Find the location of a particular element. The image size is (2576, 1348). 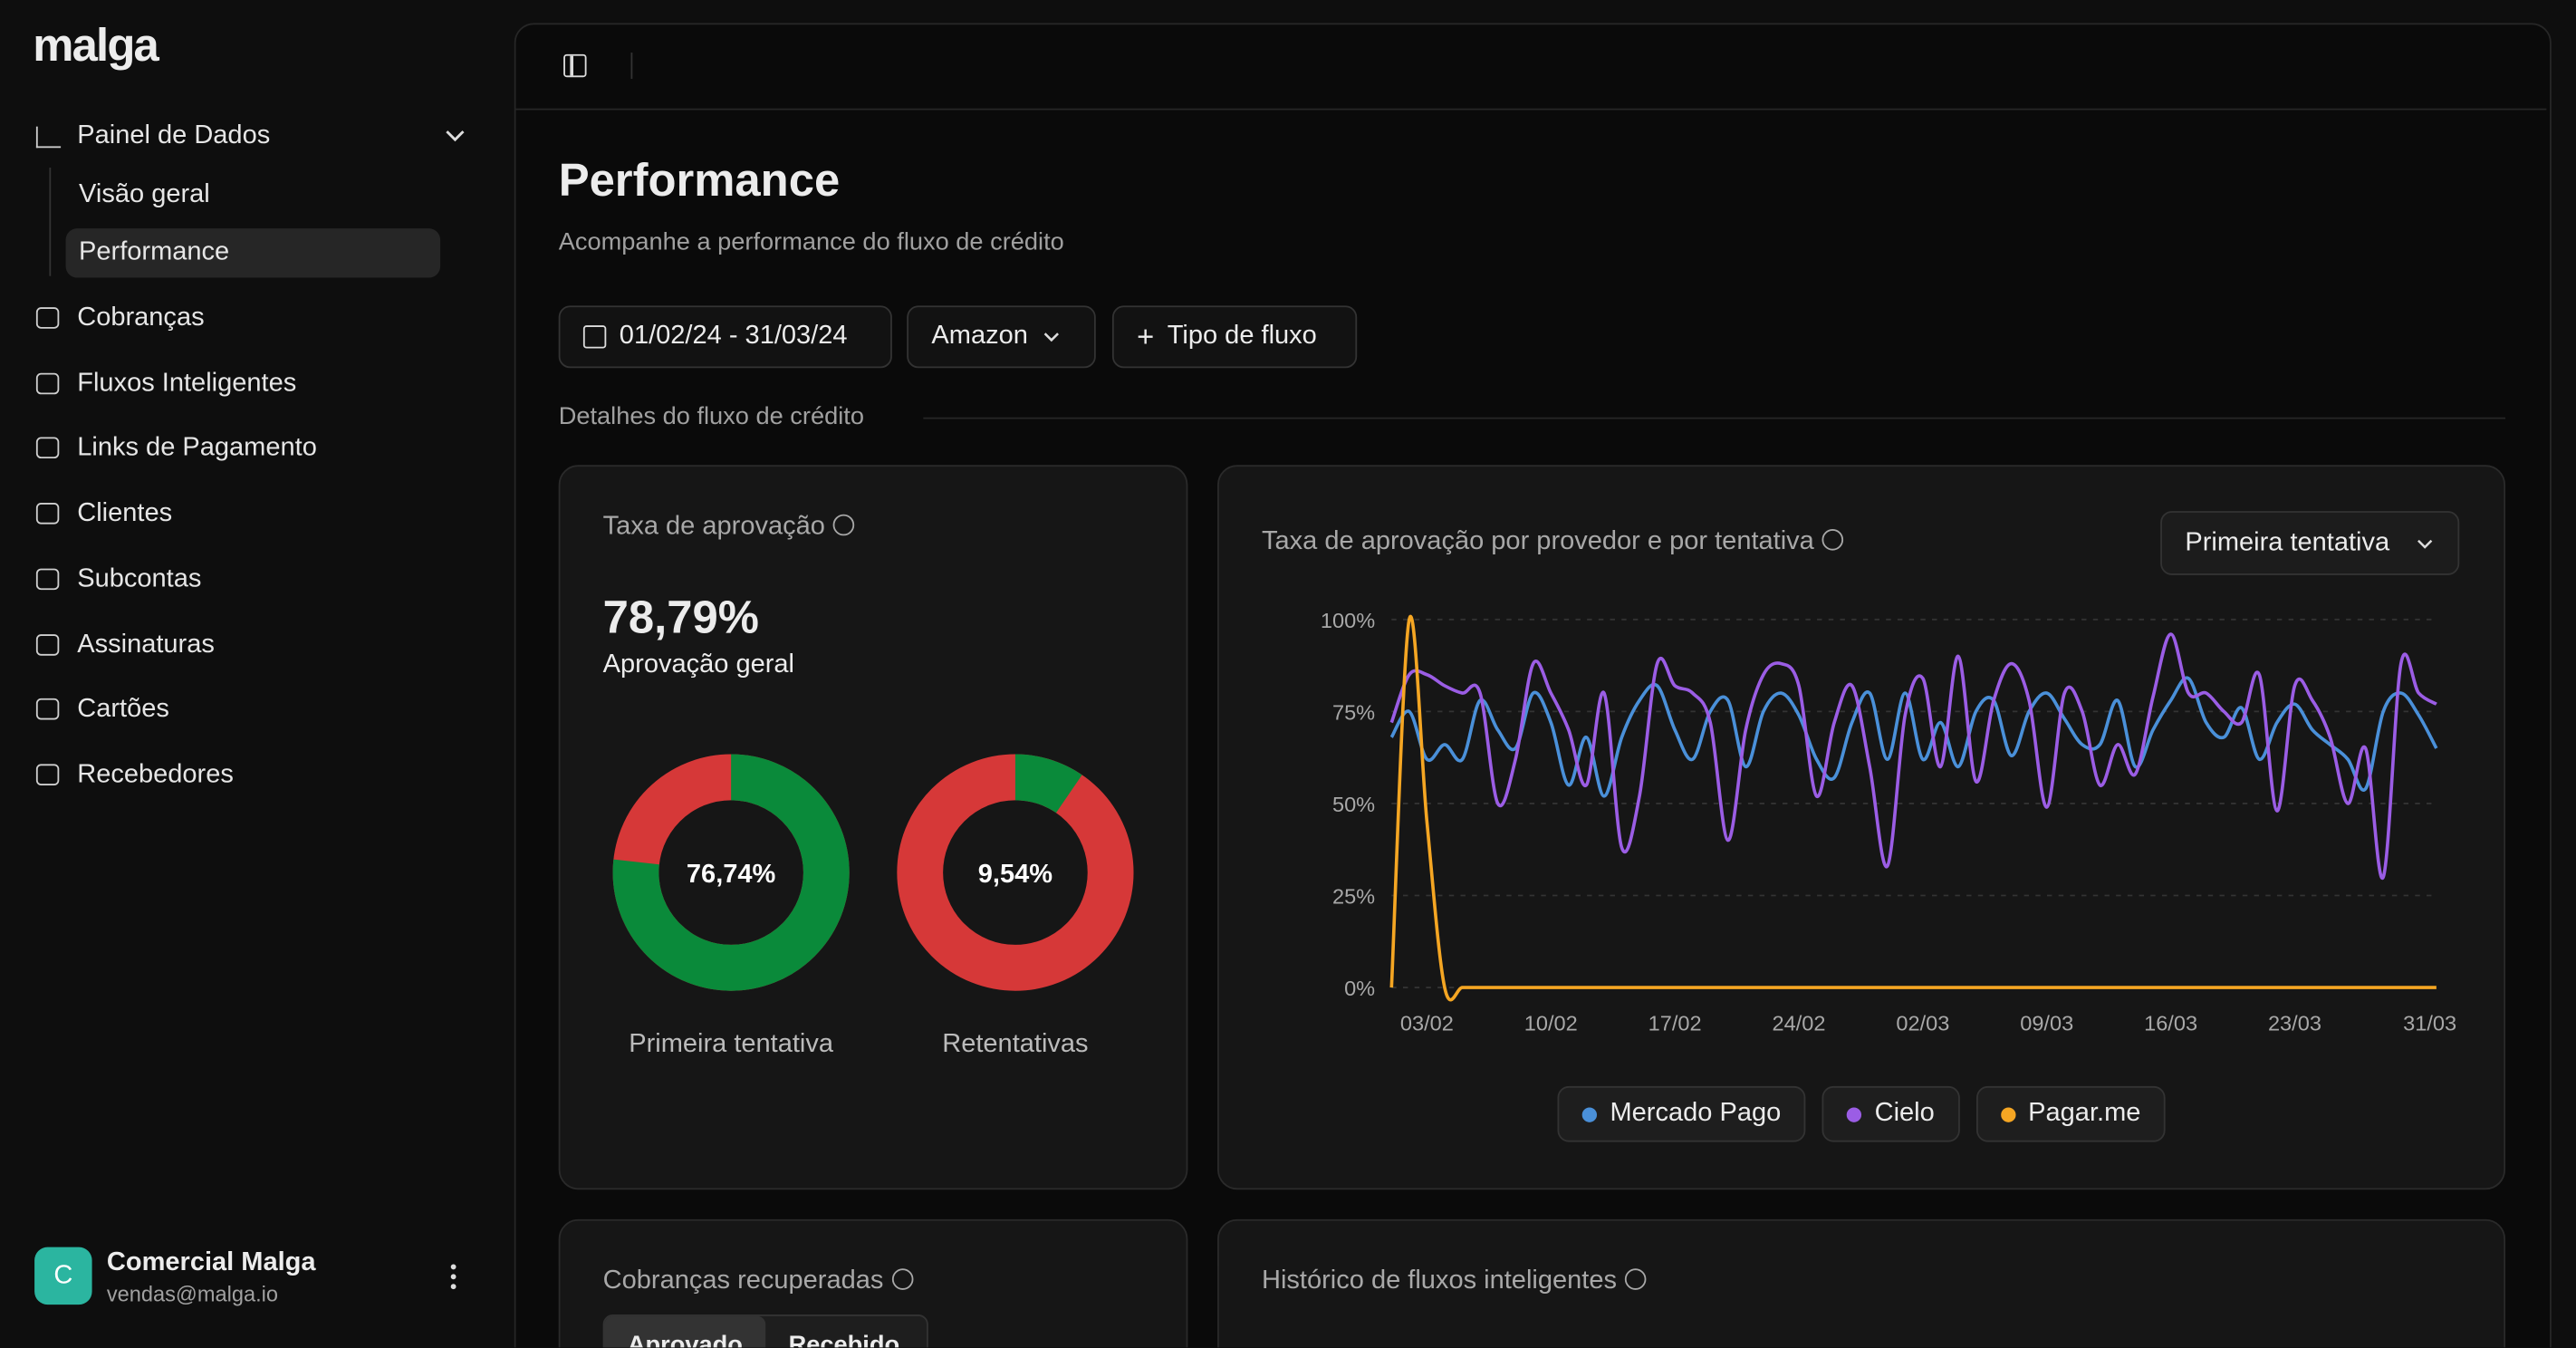

x-tick-label: 17/02 is located at coordinates (1675, 1023).